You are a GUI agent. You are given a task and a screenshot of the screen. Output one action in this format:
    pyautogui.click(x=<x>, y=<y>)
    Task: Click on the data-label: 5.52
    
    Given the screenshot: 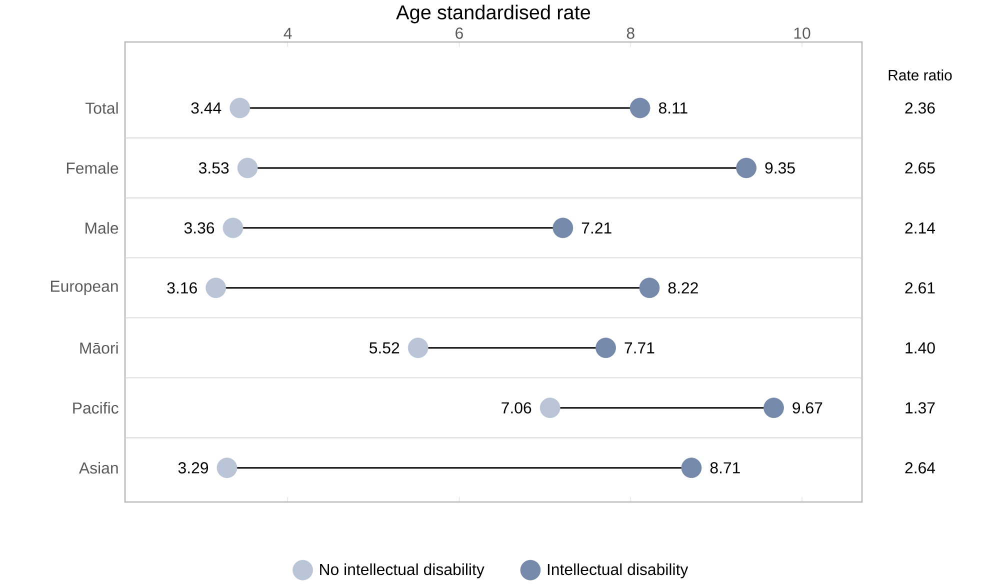 What is the action you would take?
    pyautogui.click(x=385, y=348)
    